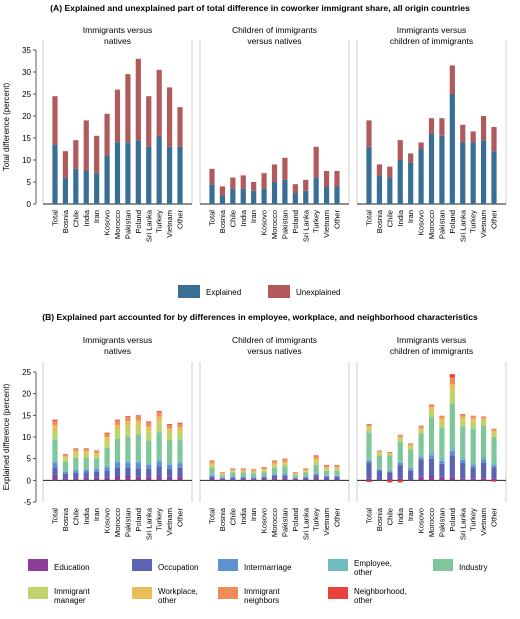 The height and width of the screenshot is (619, 520). Describe the element at coordinates (363, 600) in the screenshot. I see `legend-label-neighborhood_other-2: other` at that location.